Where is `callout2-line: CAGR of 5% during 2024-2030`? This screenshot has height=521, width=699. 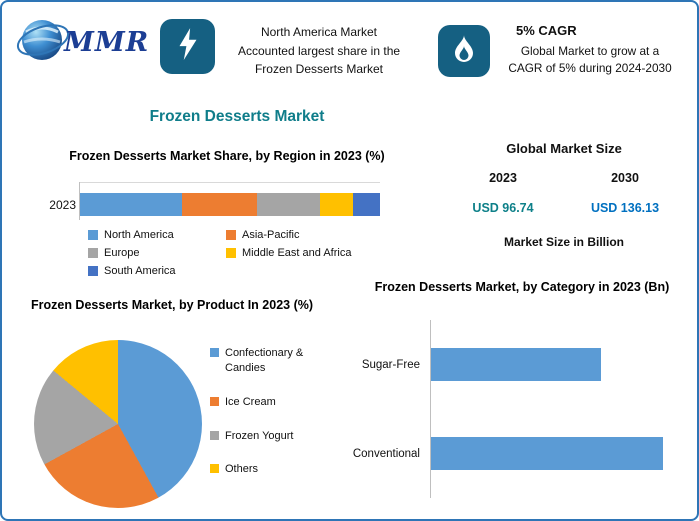 callout2-line: CAGR of 5% during 2024-2030 is located at coordinates (590, 68).